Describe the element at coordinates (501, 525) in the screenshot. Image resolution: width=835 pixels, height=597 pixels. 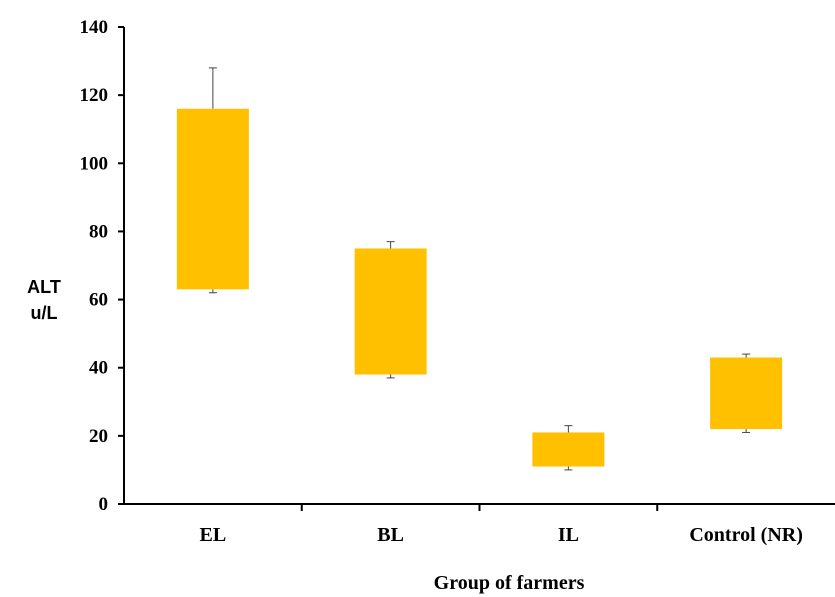
I see `x-ticks-group: EL BL IL Control (NR)` at that location.